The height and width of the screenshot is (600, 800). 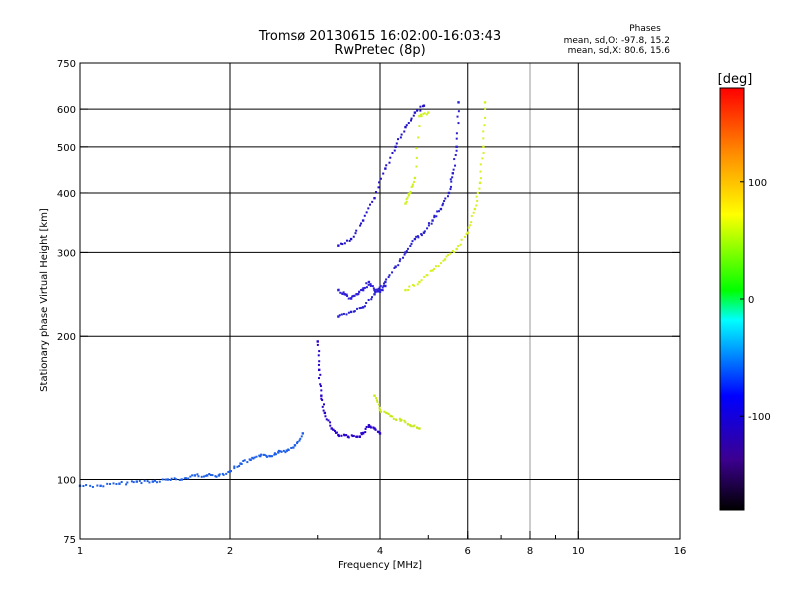 I want to click on x-tick-label: 16, so click(x=680, y=551).